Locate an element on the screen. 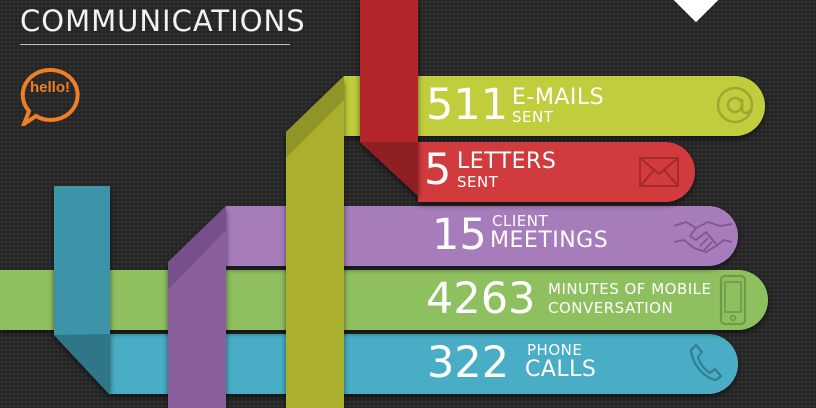 The width and height of the screenshot is (816, 408). handshake-icon is located at coordinates (703, 237).